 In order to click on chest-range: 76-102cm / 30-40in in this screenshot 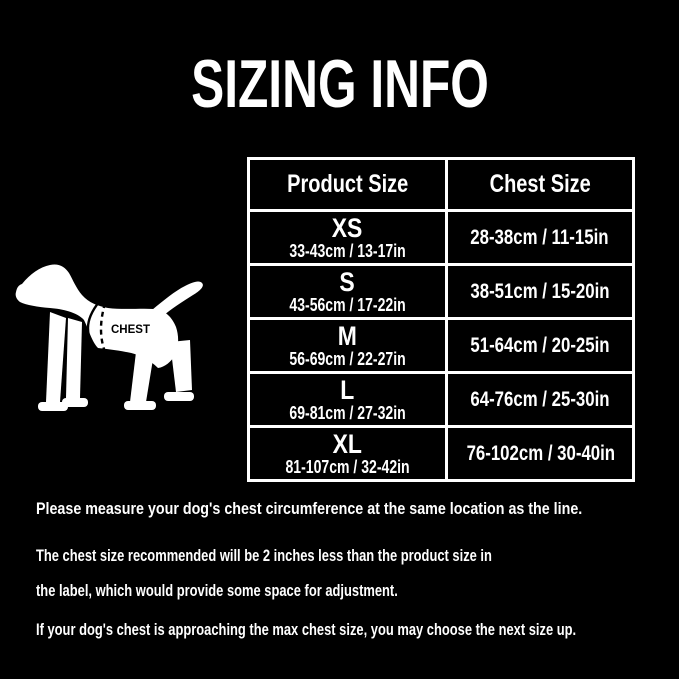, I will do `click(540, 453)`.